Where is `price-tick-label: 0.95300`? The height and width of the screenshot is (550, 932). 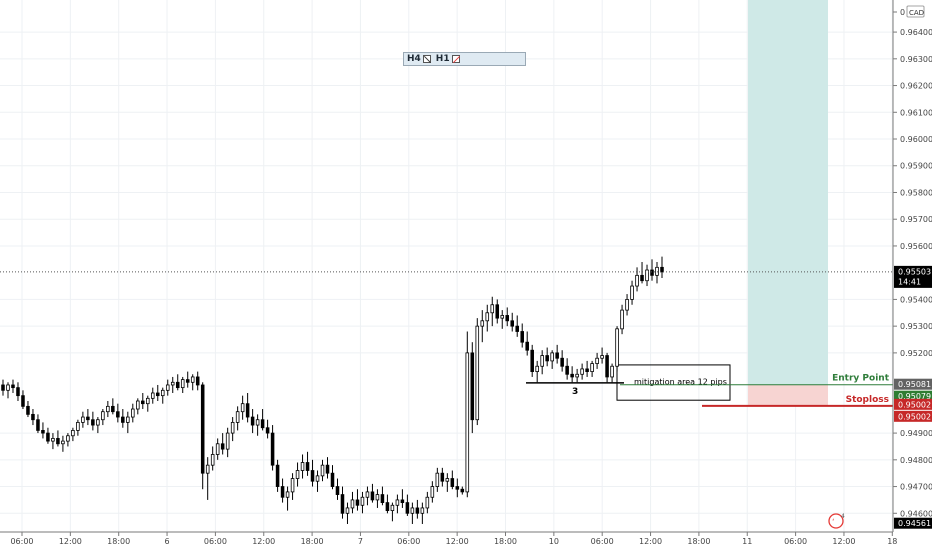 price-tick-label: 0.95300 is located at coordinates (916, 326).